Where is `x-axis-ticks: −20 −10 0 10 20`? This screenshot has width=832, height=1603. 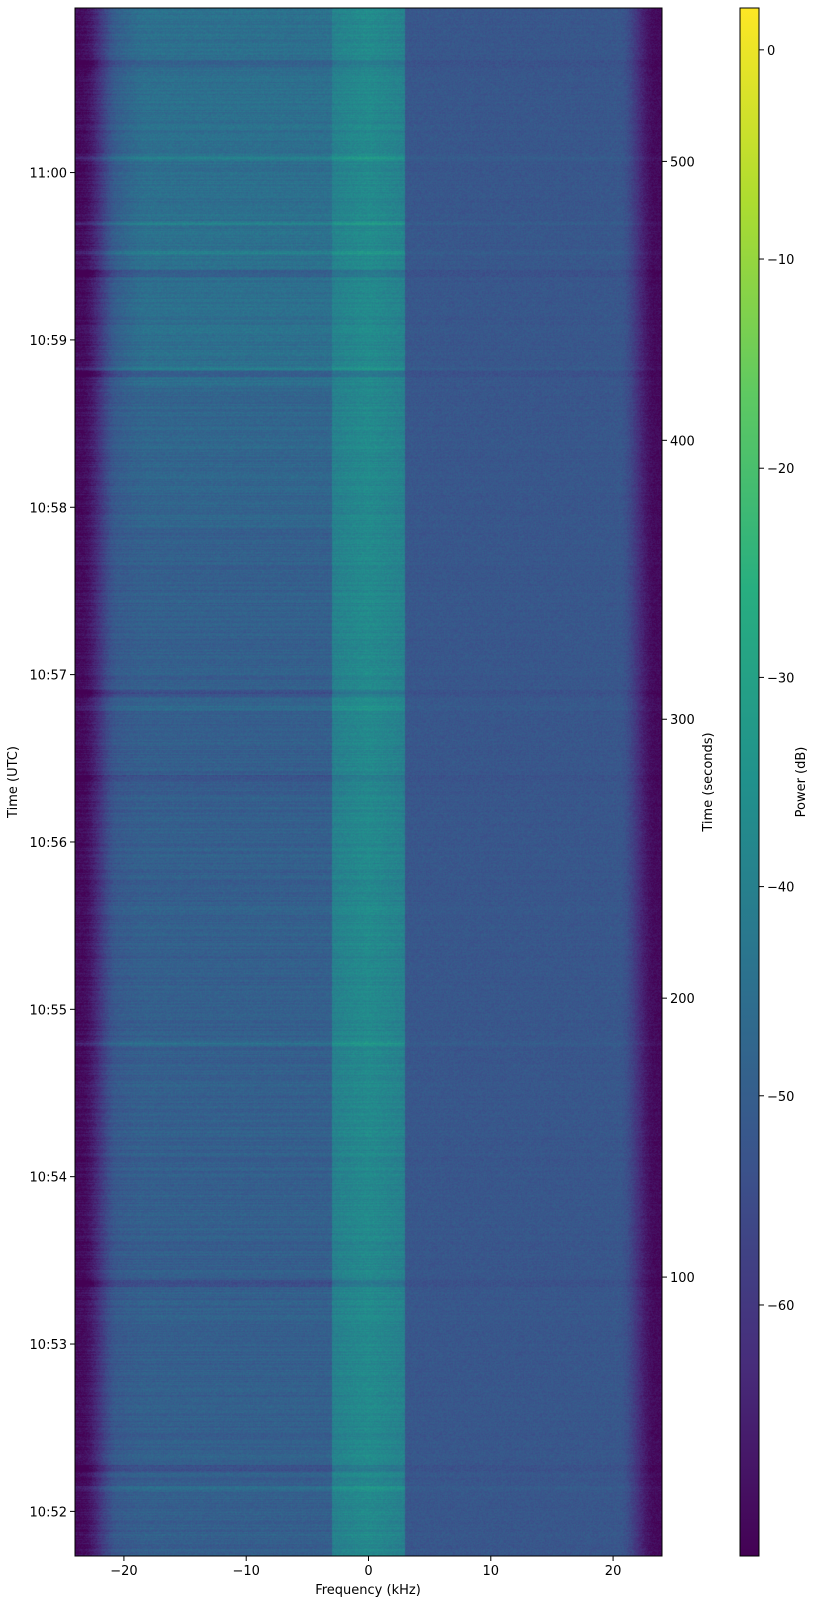 x-axis-ticks: −20 −10 0 10 20 is located at coordinates (365, 1567).